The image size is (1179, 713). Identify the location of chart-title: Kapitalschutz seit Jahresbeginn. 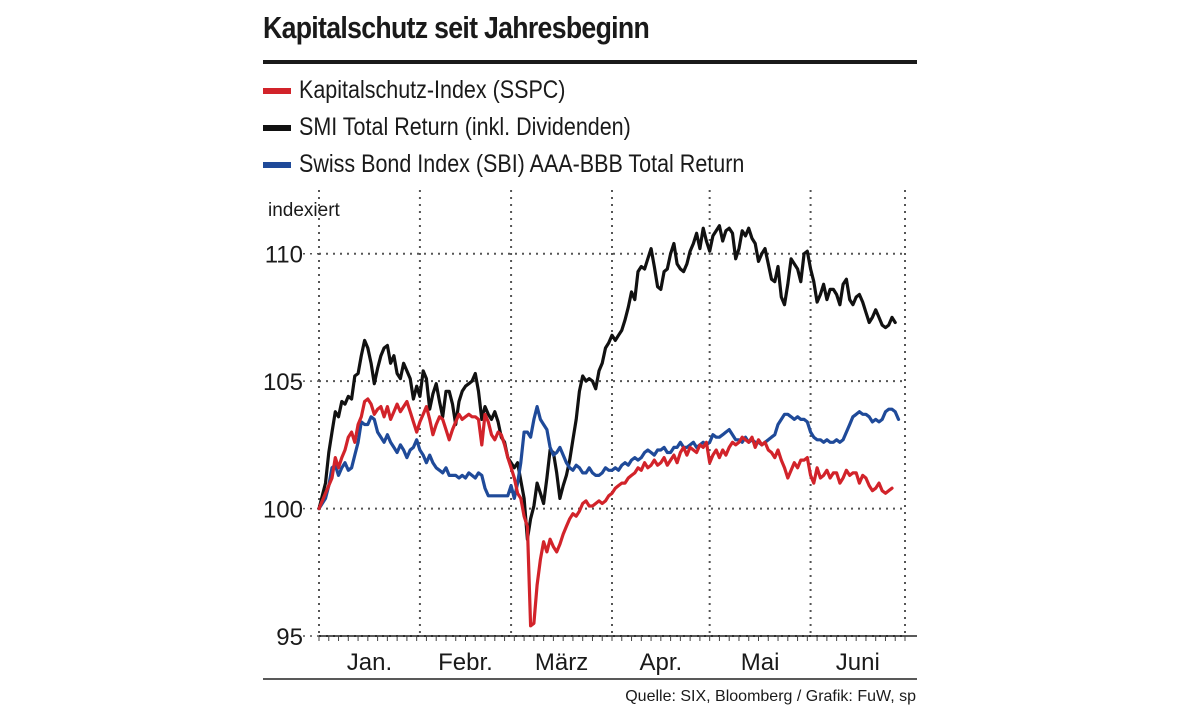
(456, 27).